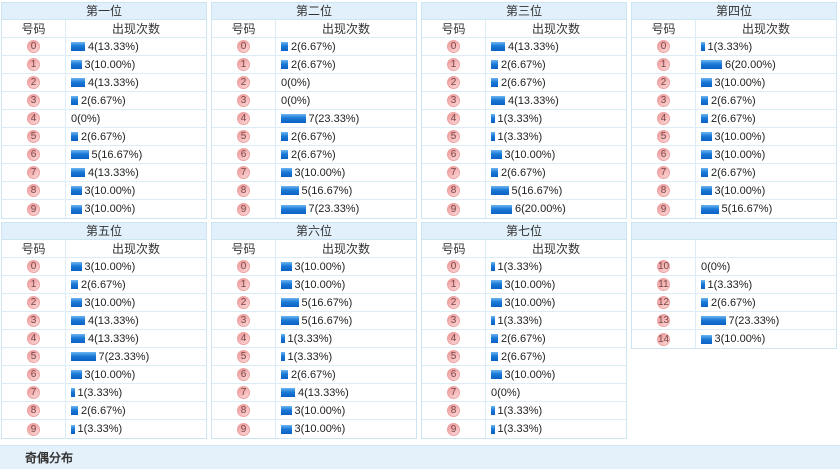 Image resolution: width=840 pixels, height=470 pixels. Describe the element at coordinates (314, 357) in the screenshot. I see `table-row: 5 1(3.33%)` at that location.